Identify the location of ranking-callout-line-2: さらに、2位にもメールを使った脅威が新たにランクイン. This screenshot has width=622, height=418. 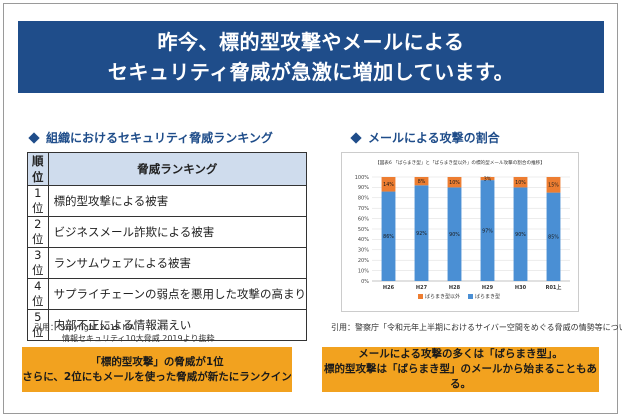
(157, 376).